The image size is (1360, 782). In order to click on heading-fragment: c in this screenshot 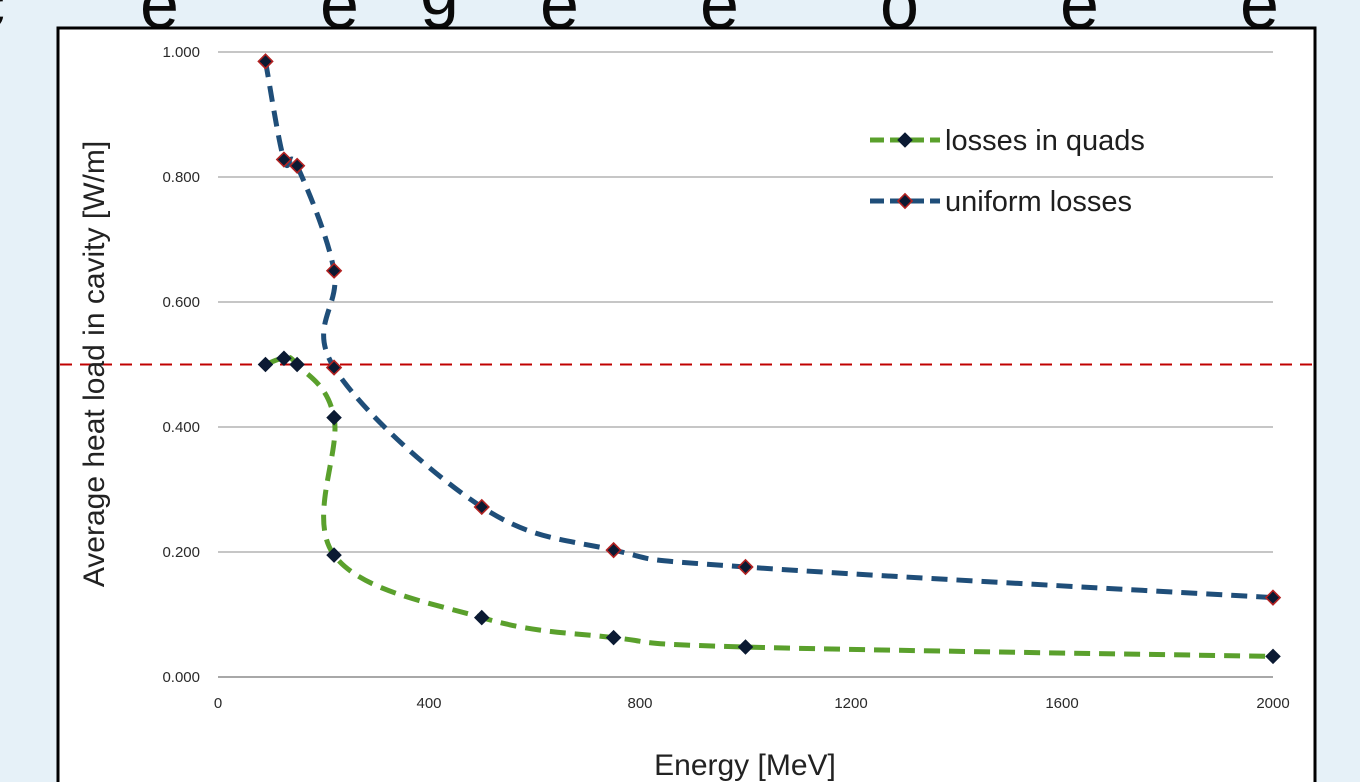, I will do `click(2, 21)`.